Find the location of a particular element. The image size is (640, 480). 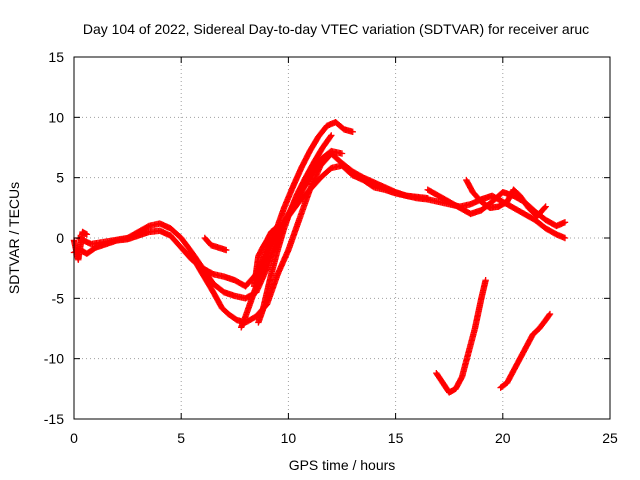

y-tick-label: -5 is located at coordinates (58, 298).